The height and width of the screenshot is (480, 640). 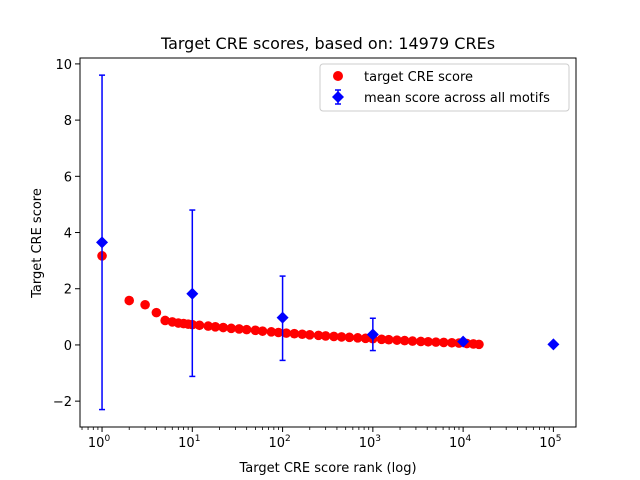 I want to click on y-tick-label: 6, so click(x=68, y=177).